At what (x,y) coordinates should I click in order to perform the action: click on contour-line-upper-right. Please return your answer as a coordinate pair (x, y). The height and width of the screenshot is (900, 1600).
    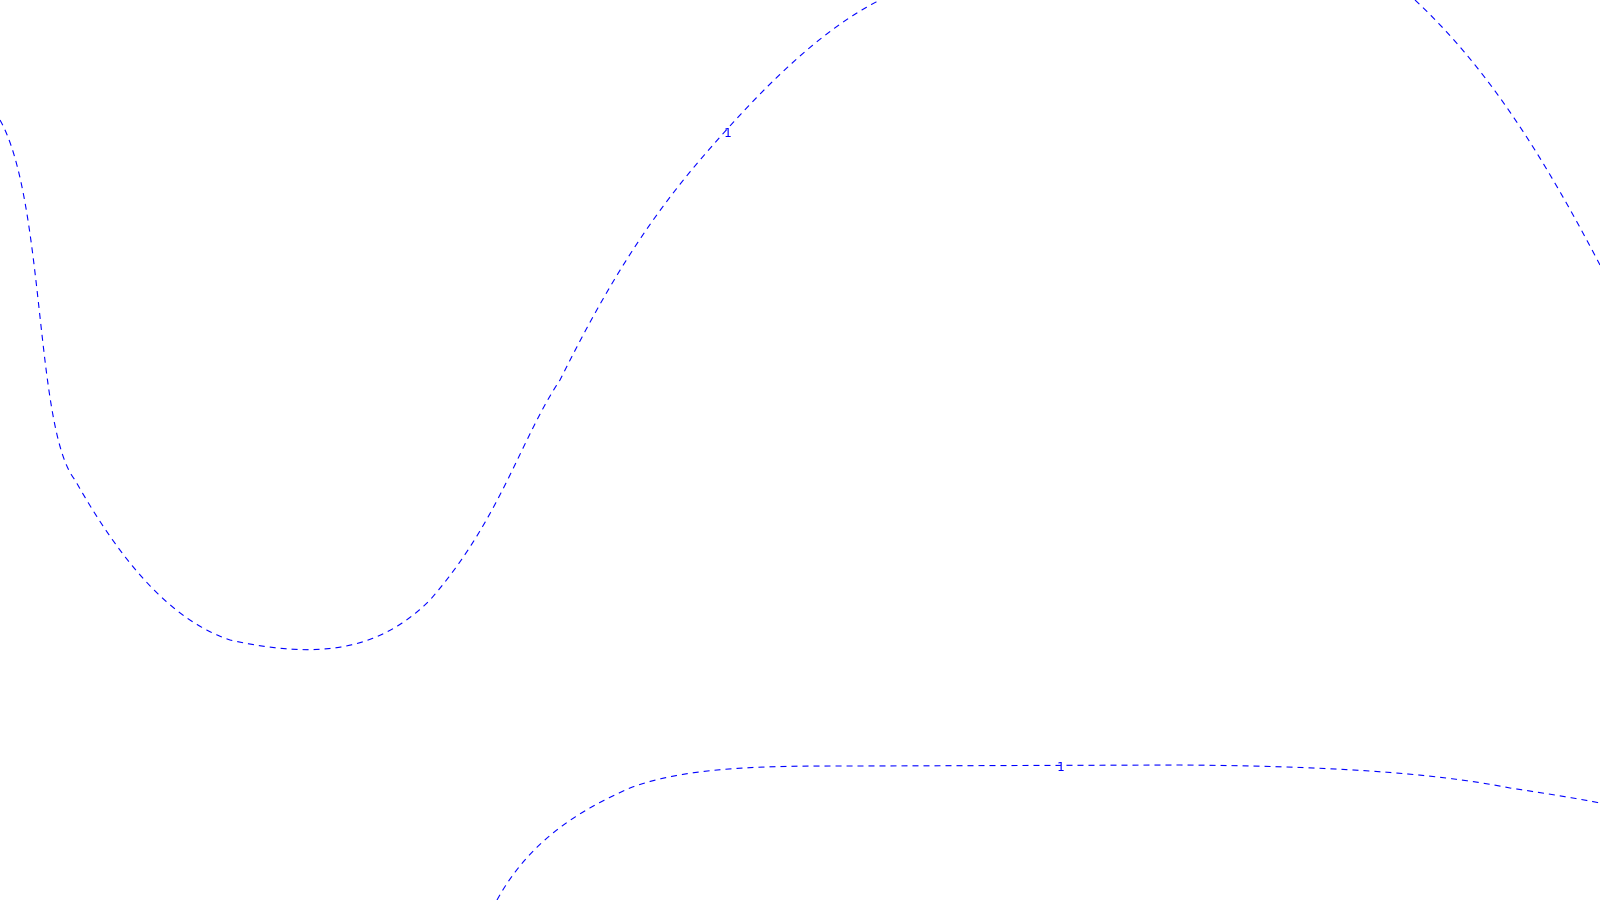
    Looking at the image, I should click on (1507, 133).